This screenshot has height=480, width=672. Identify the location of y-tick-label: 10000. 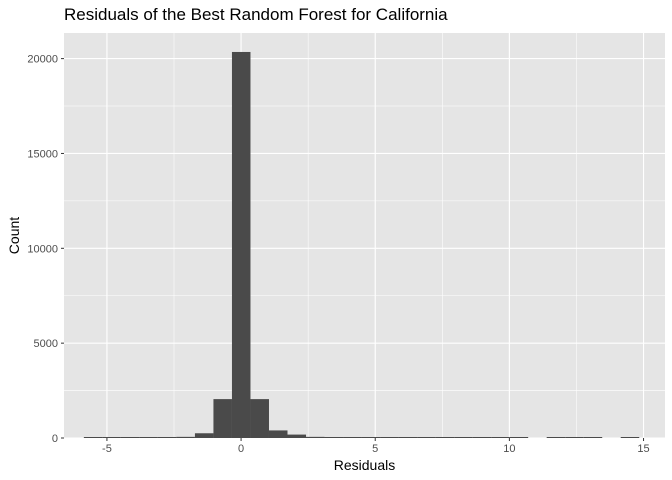
(42, 249).